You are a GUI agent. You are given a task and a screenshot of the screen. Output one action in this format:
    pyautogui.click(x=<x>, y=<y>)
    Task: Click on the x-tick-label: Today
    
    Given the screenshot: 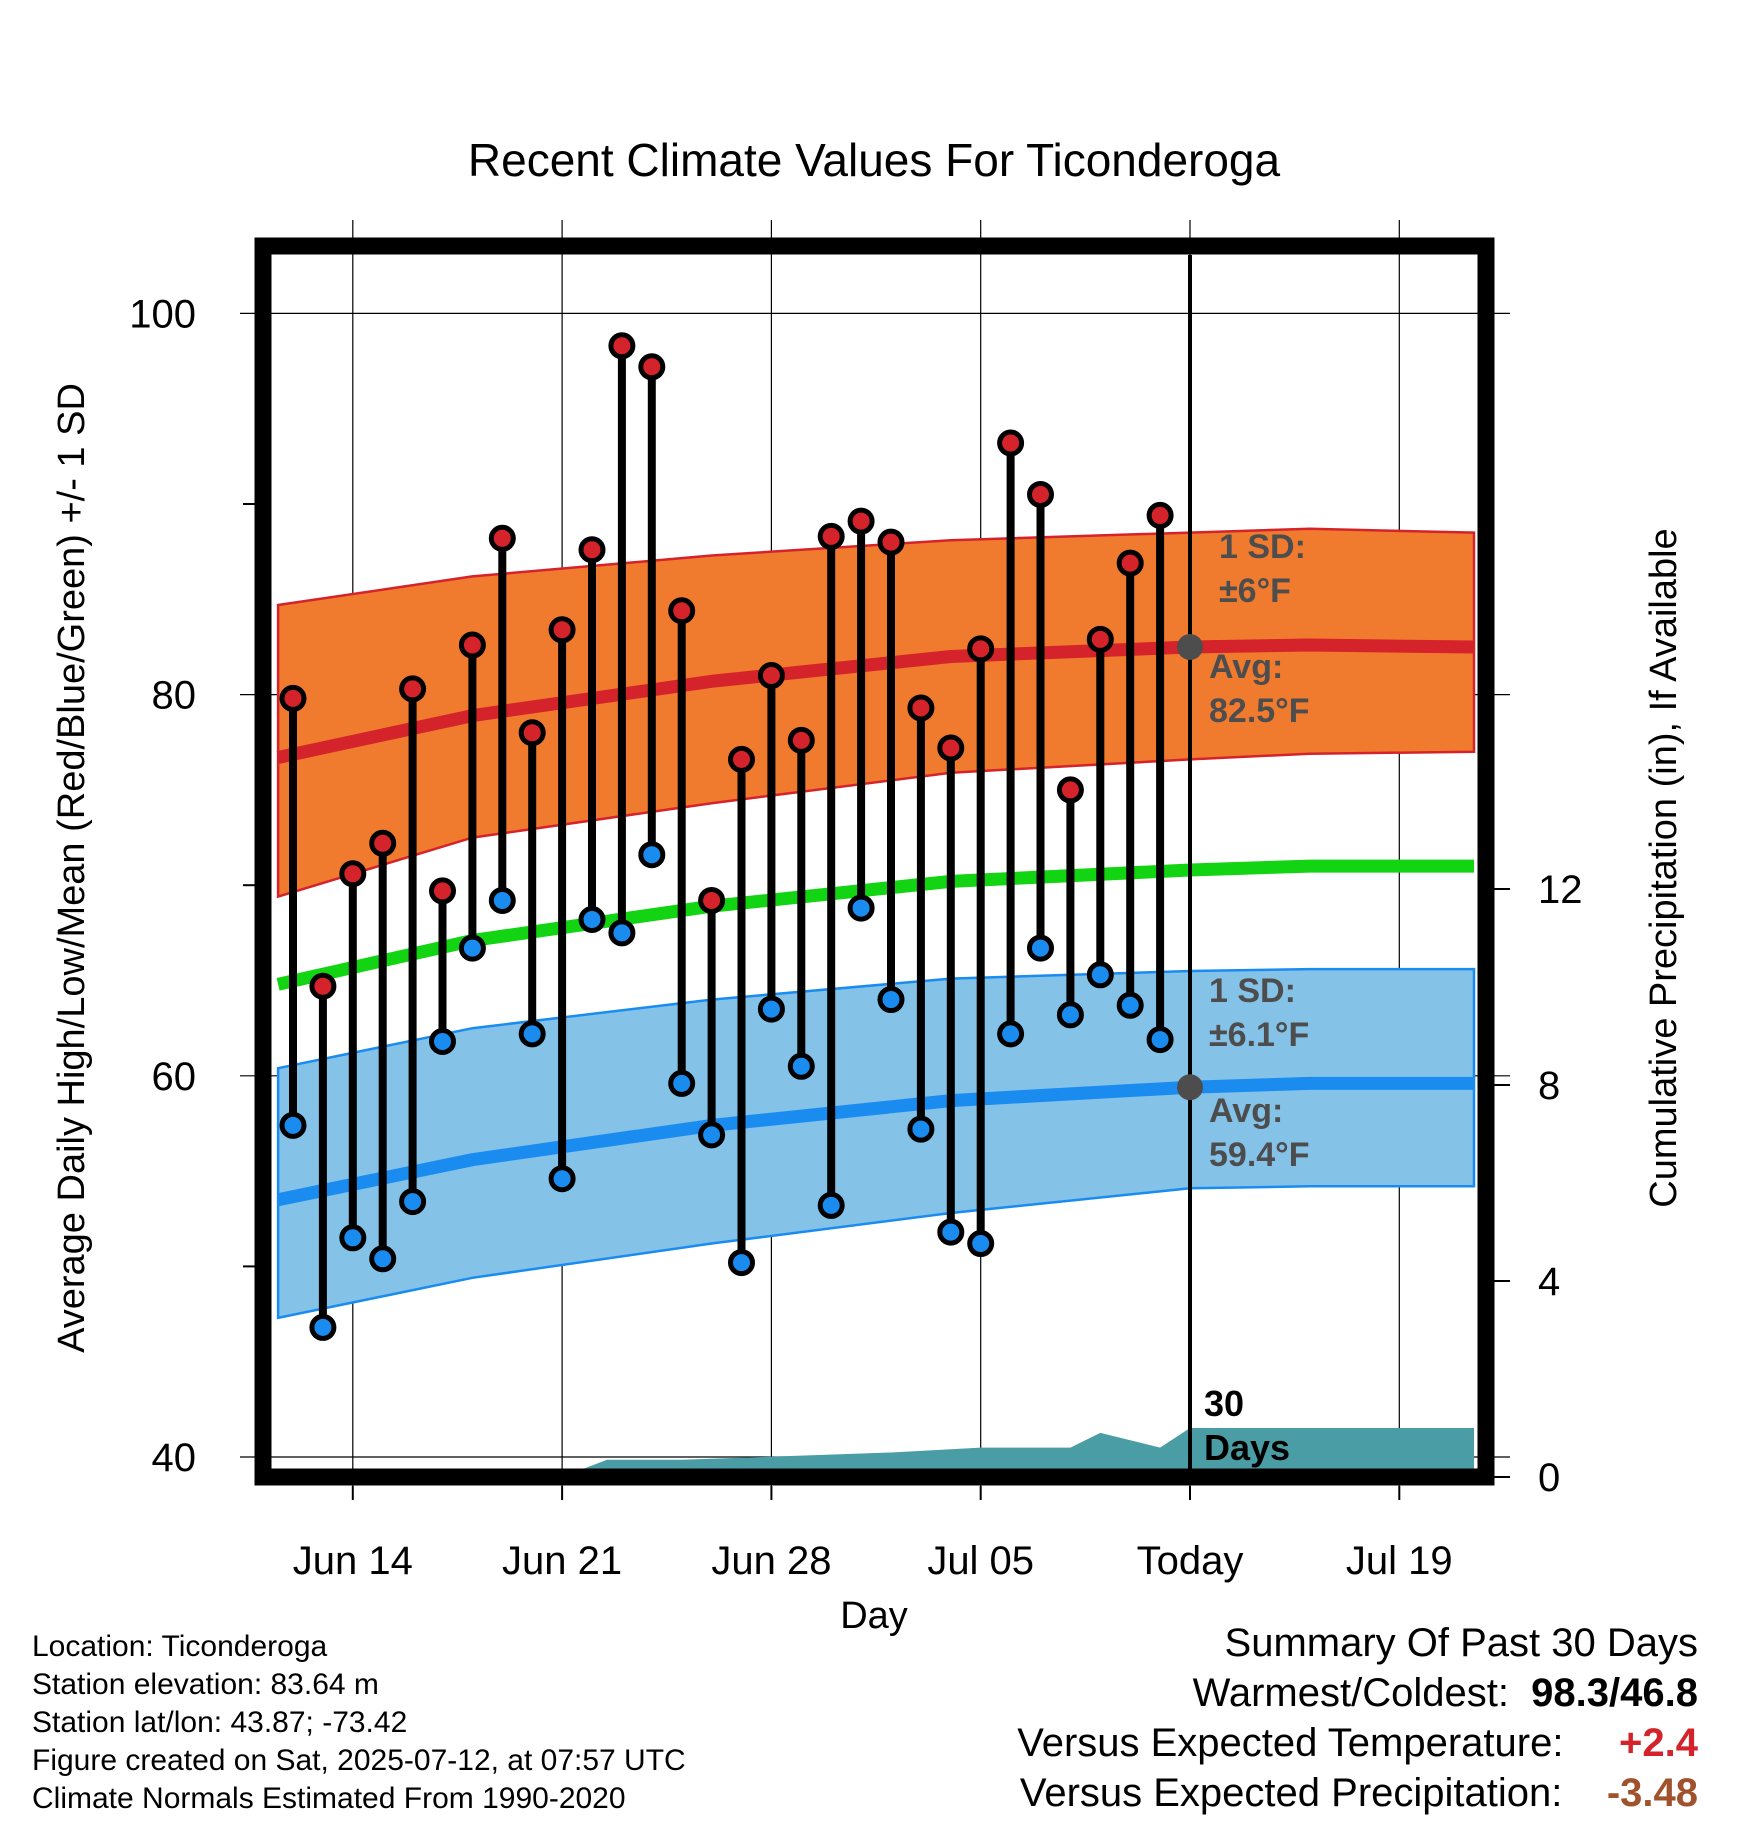 What is the action you would take?
    pyautogui.click(x=1190, y=1561)
    